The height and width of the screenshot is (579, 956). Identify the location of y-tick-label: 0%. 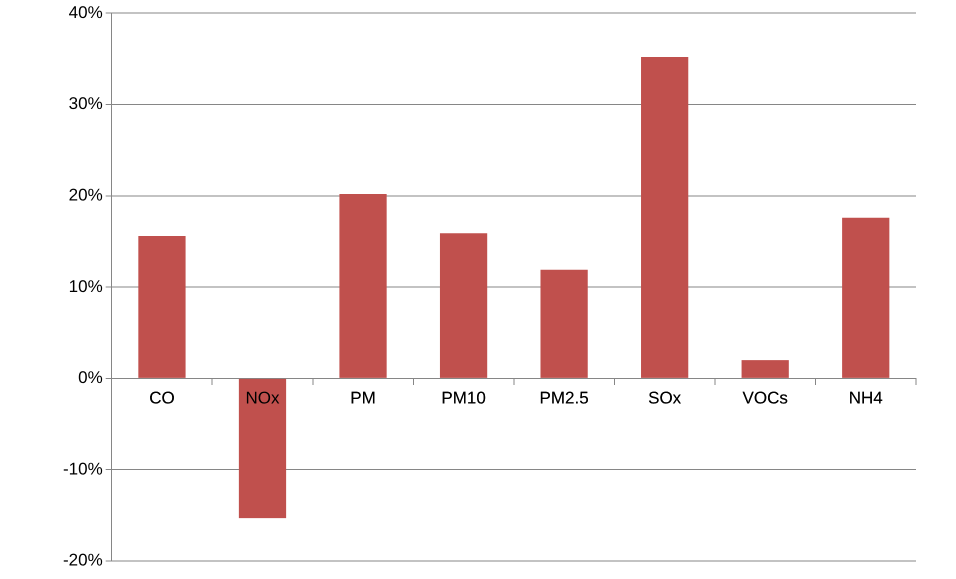
(90, 378).